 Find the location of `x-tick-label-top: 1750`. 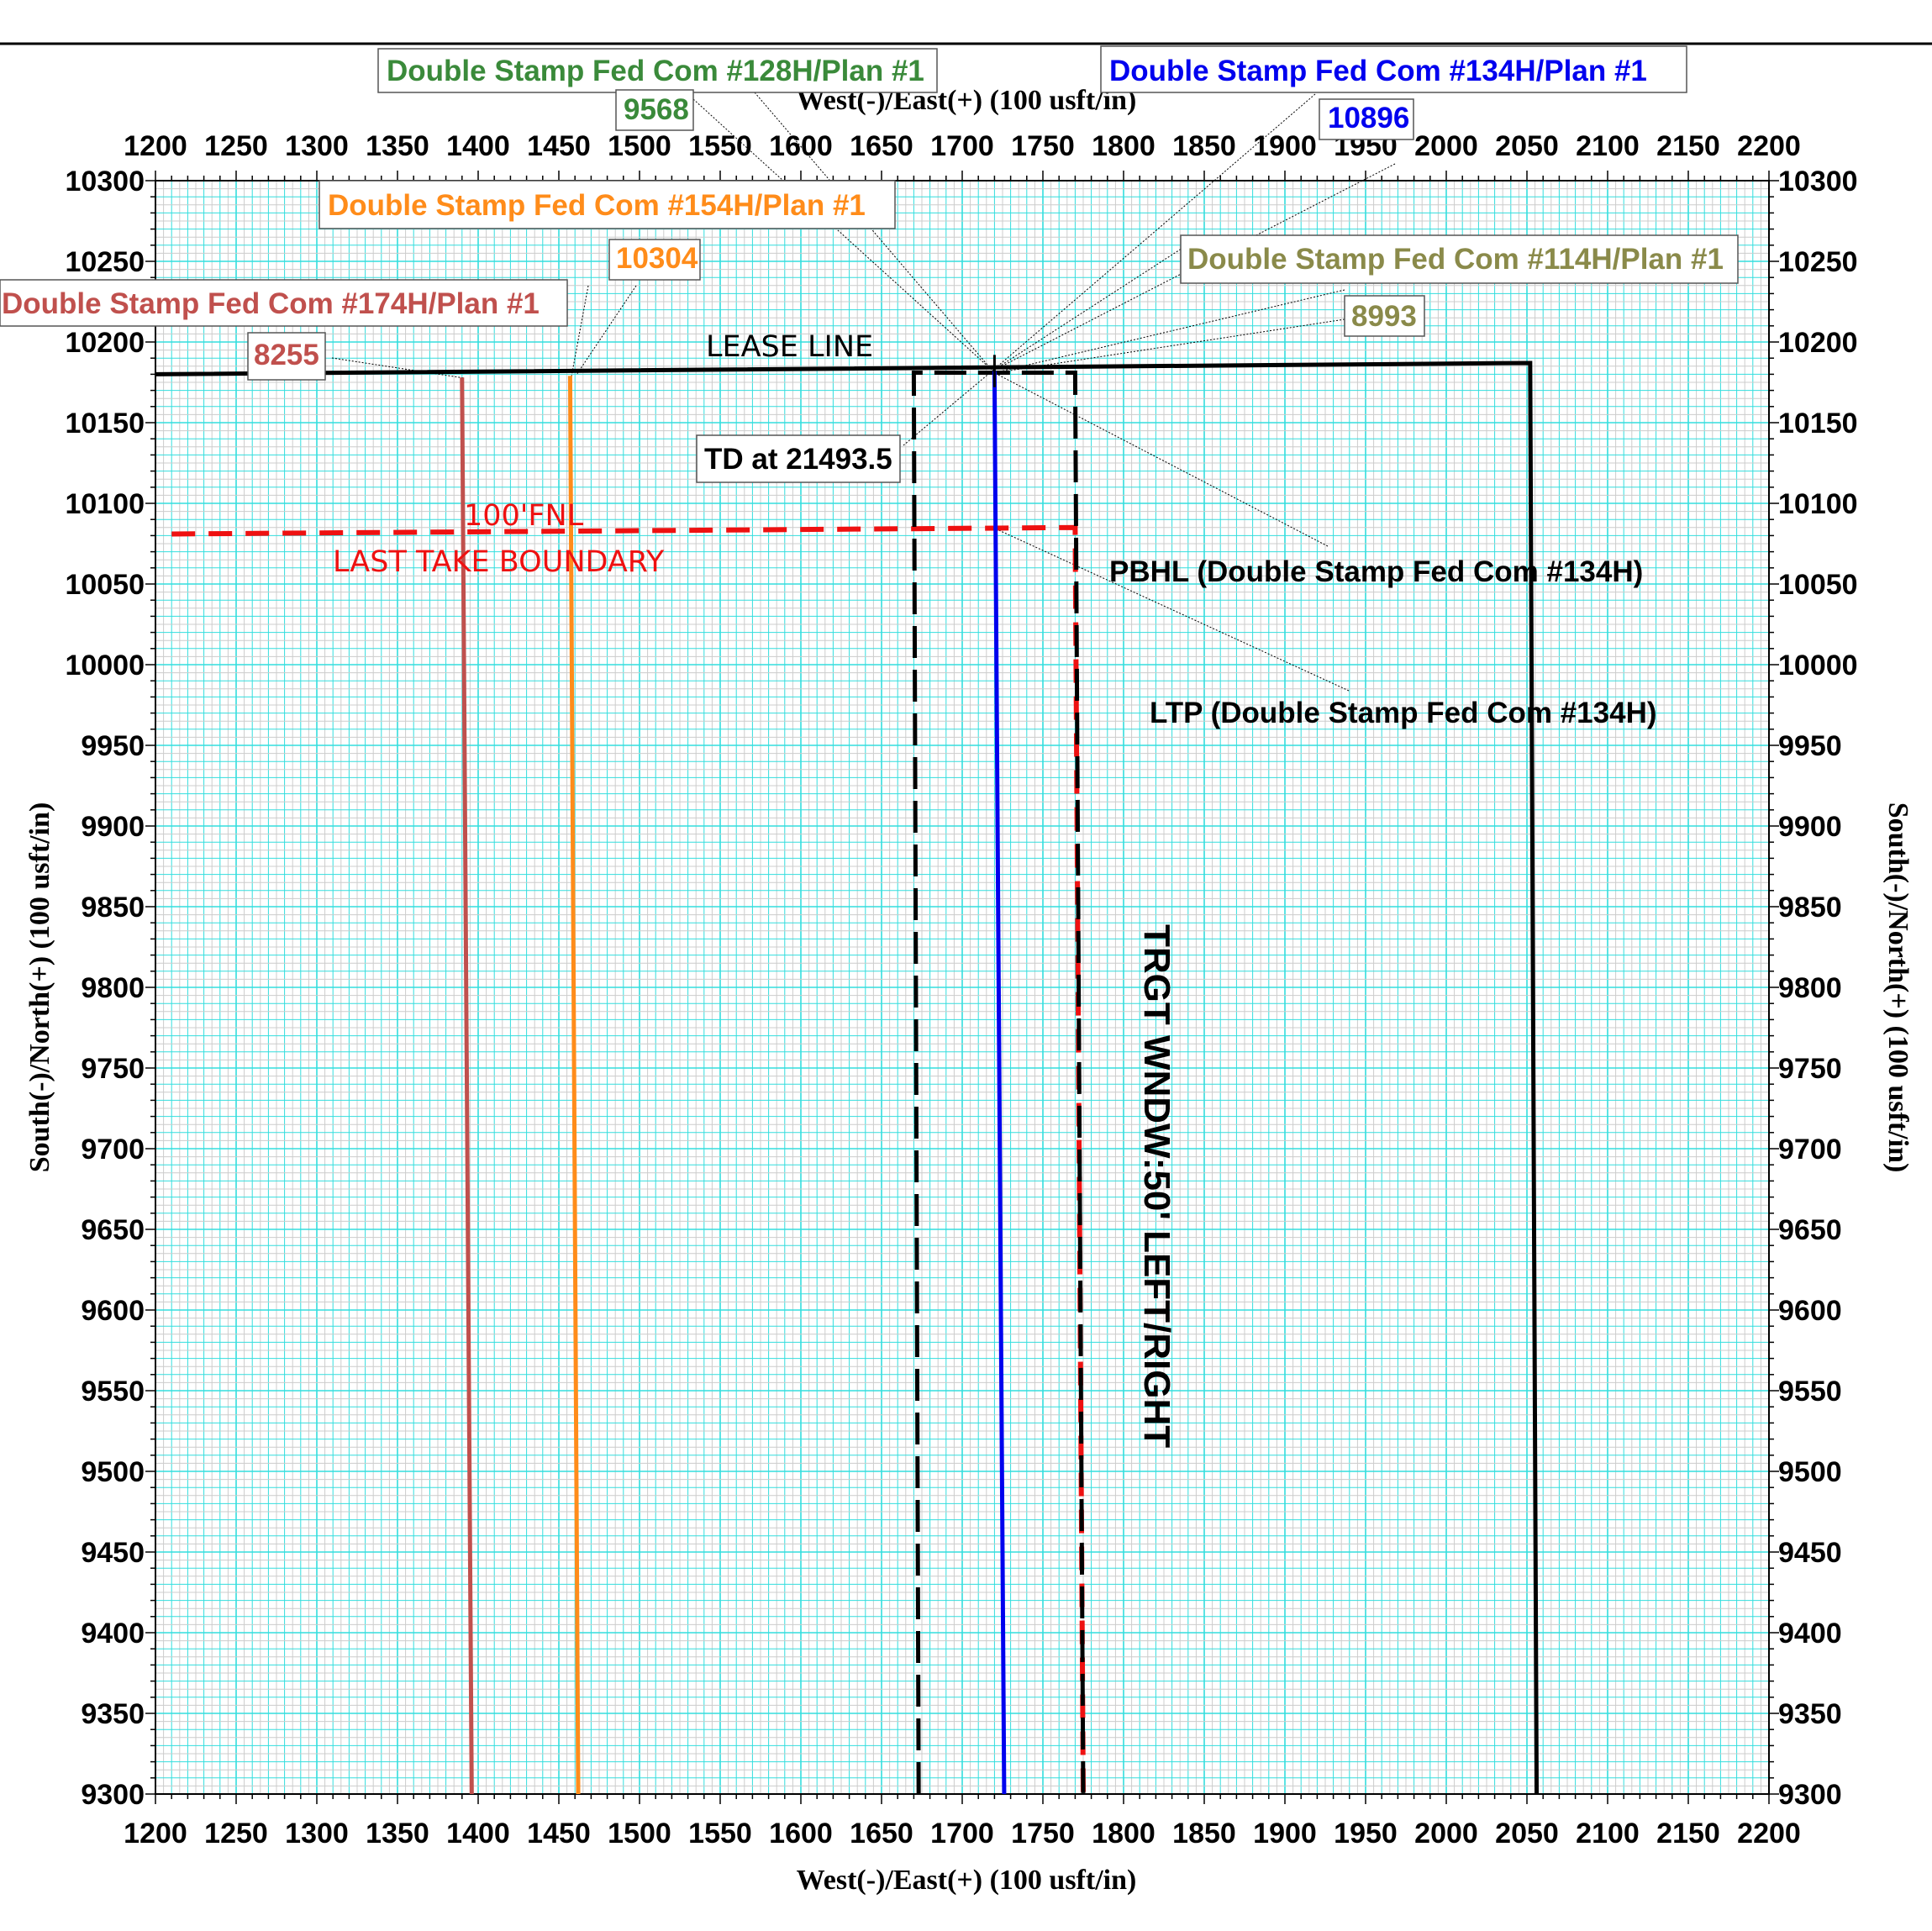

x-tick-label-top: 1750 is located at coordinates (1043, 146).